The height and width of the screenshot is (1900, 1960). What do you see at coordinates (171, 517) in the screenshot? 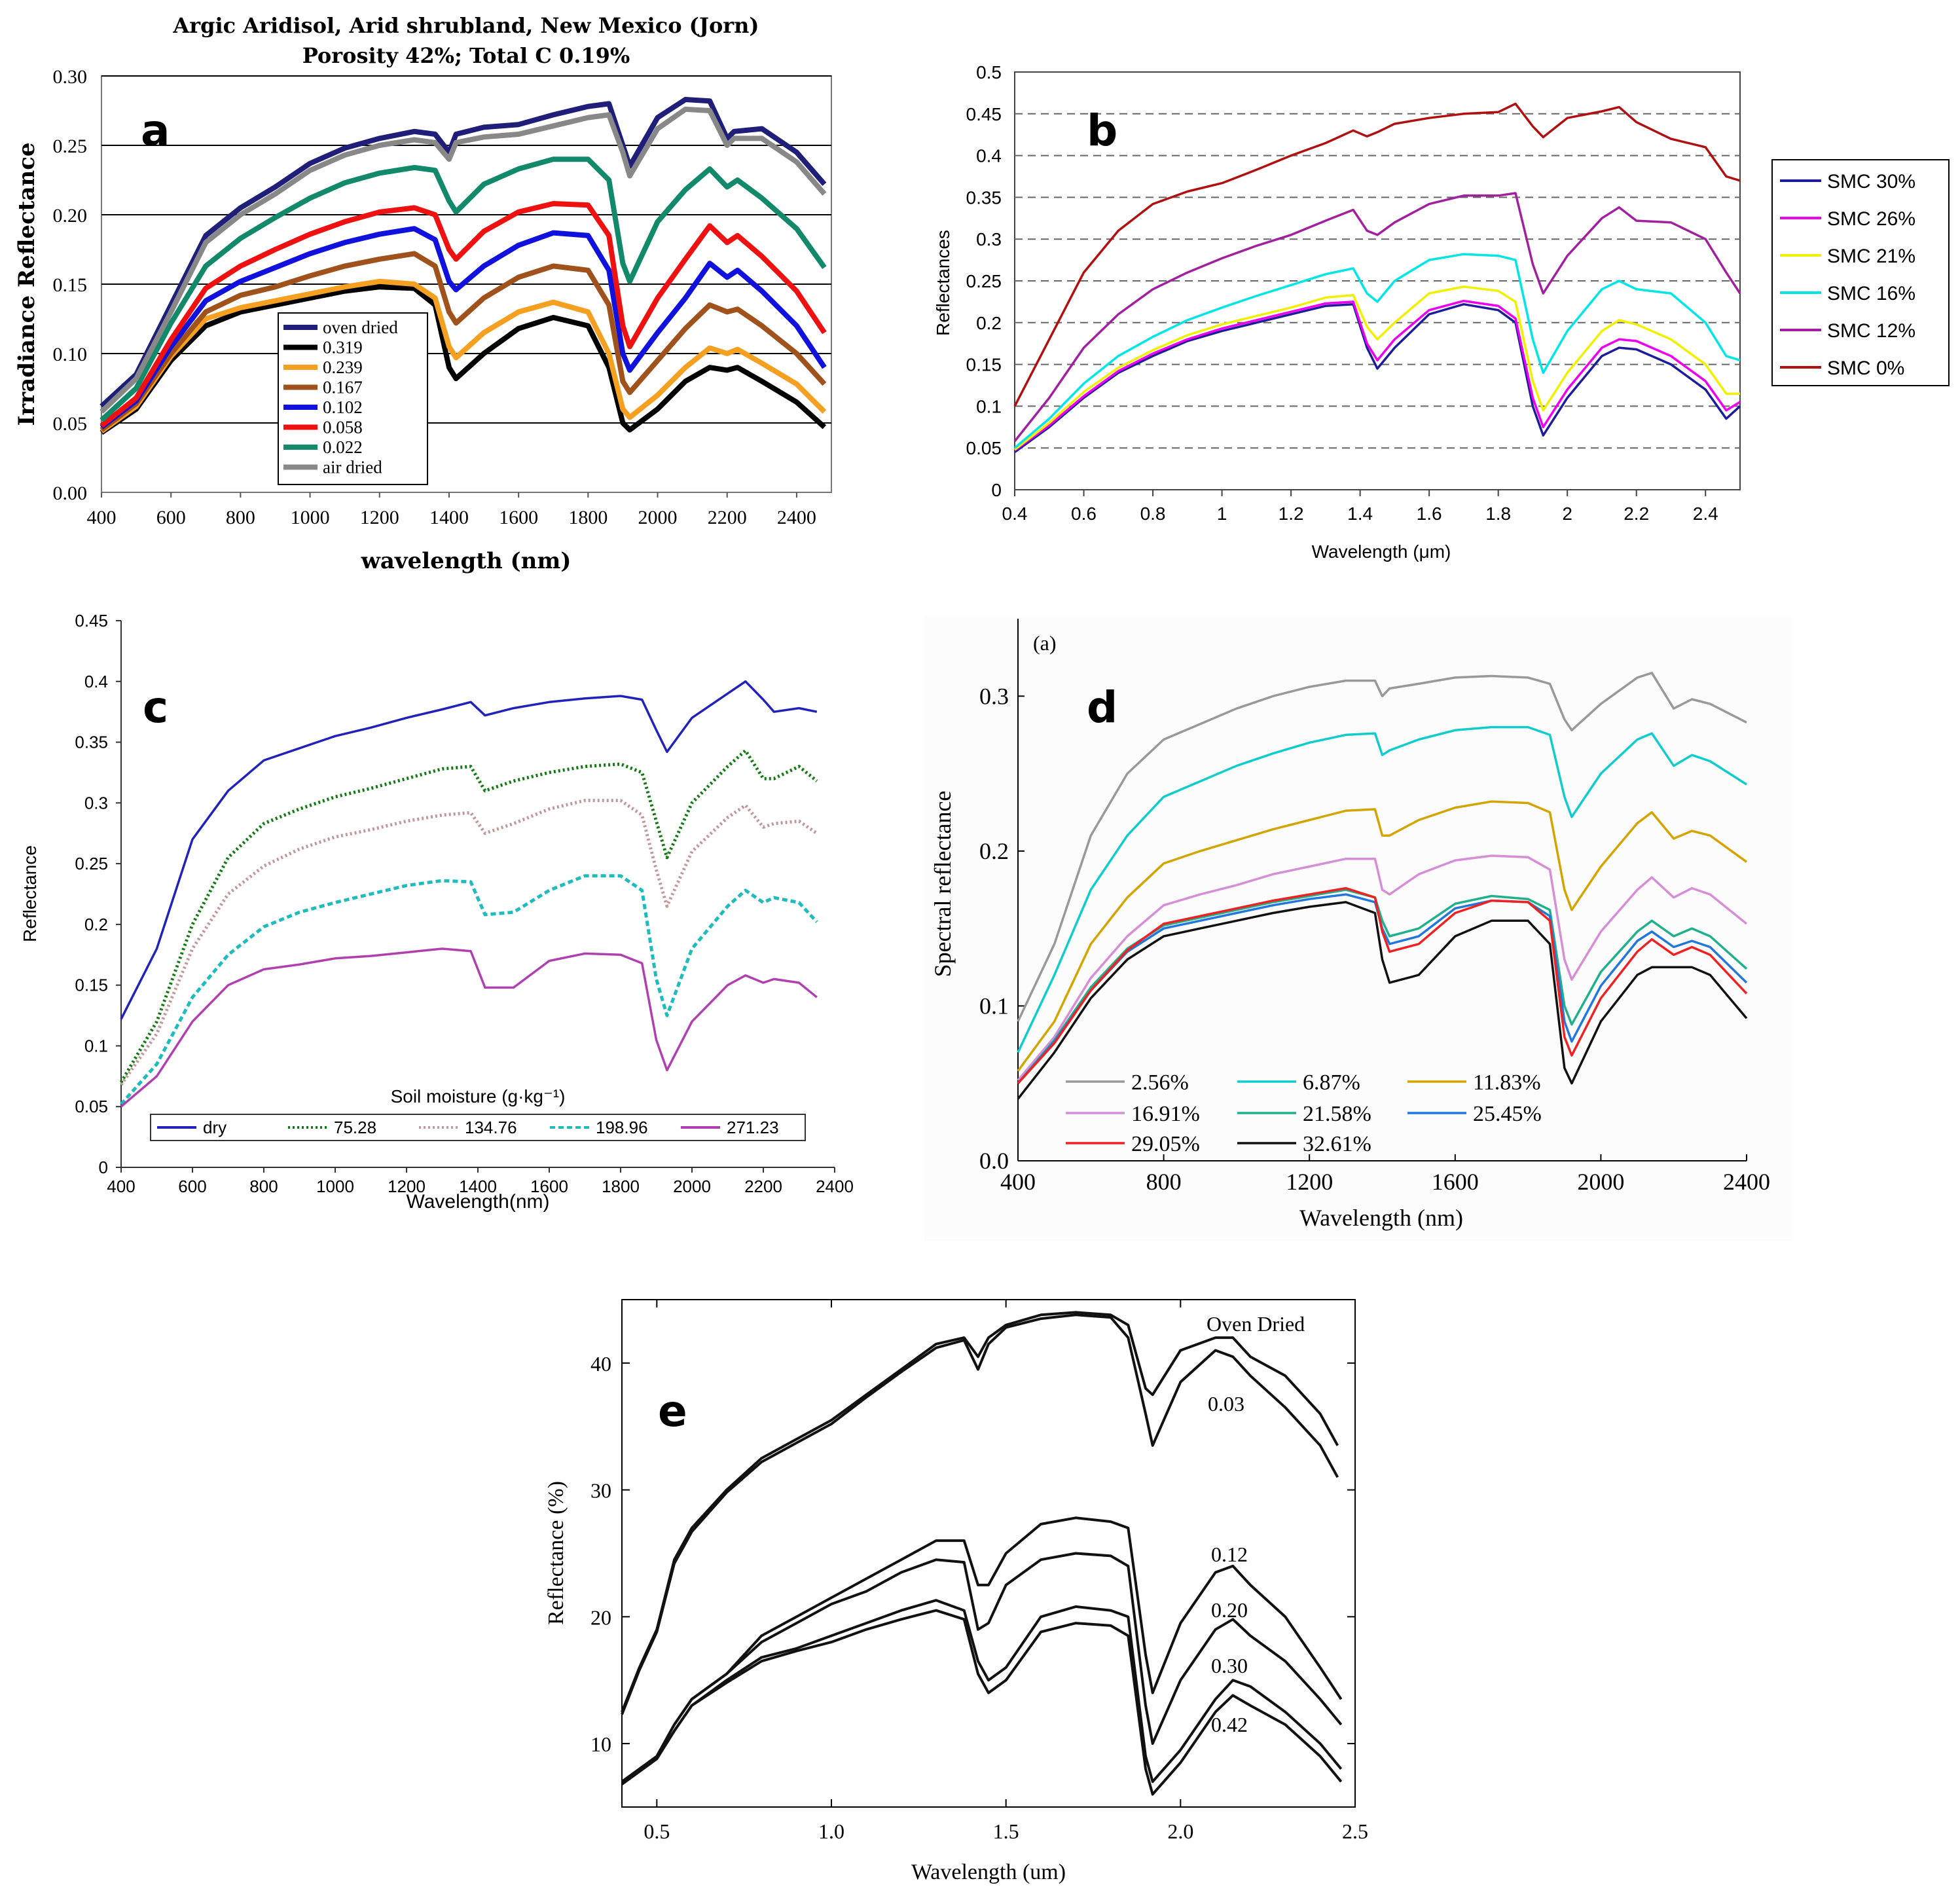
I see `x-tick-label-a: 600` at bounding box center [171, 517].